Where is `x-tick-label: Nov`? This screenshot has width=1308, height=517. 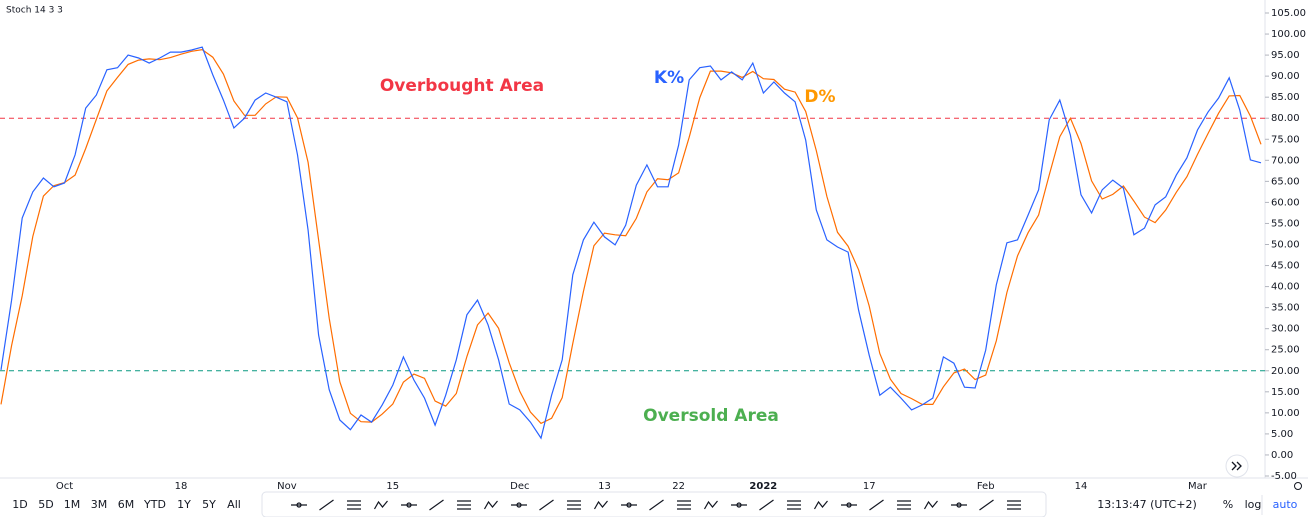
x-tick-label: Nov is located at coordinates (287, 486).